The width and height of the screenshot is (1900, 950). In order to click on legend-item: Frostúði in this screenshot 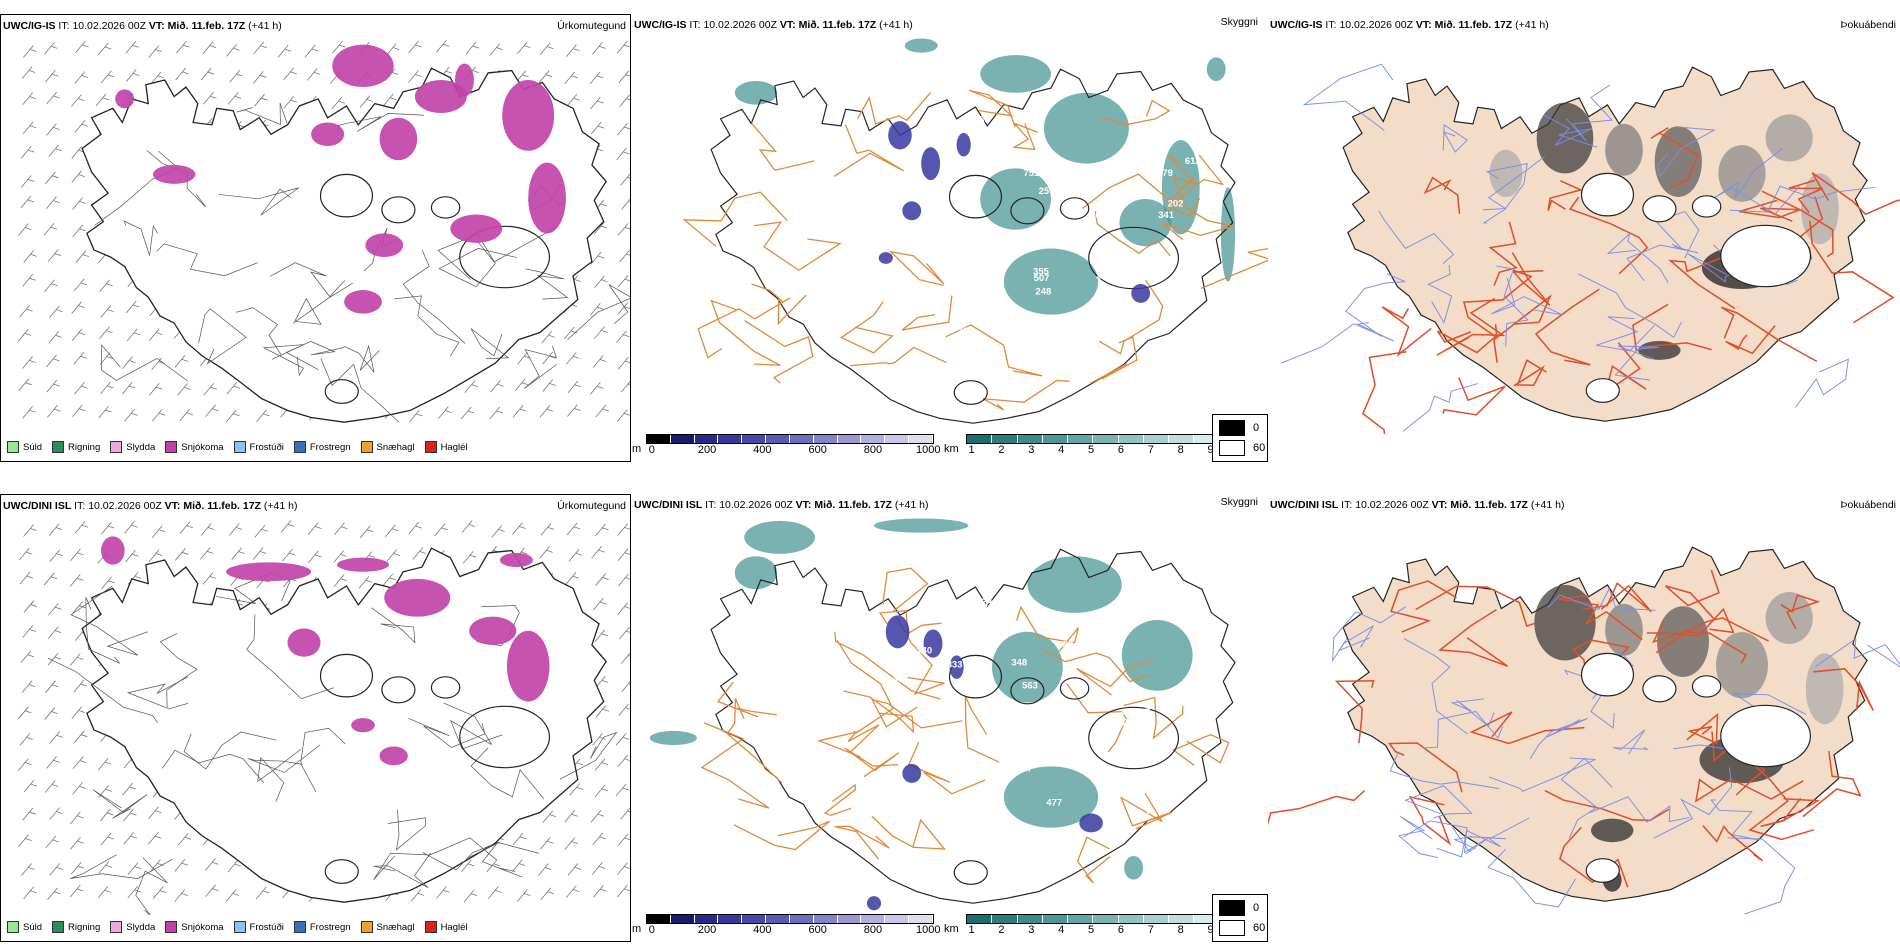, I will do `click(258, 927)`.